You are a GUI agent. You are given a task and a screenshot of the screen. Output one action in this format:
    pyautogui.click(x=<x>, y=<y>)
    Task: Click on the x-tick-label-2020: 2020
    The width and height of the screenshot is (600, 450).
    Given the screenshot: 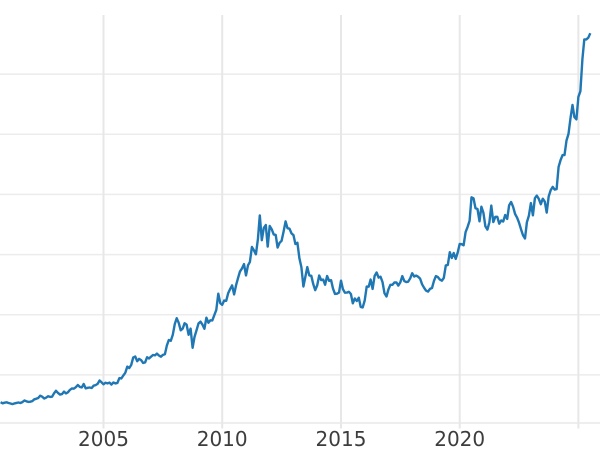 What is the action you would take?
    pyautogui.click(x=459, y=438)
    